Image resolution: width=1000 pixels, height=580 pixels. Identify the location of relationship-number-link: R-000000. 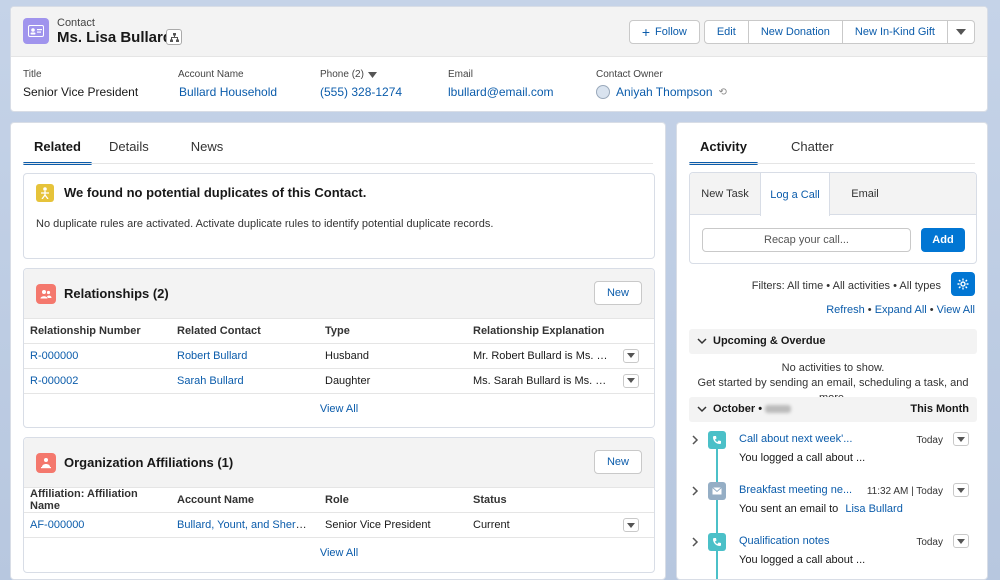
(54, 355).